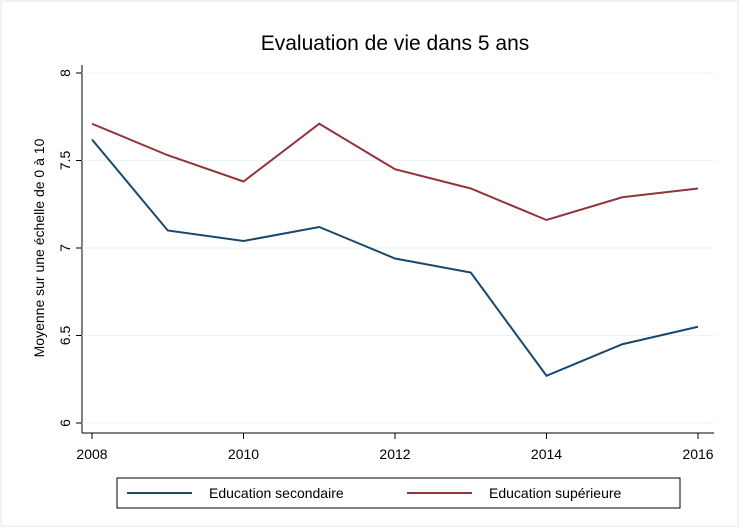 The width and height of the screenshot is (739, 527). Describe the element at coordinates (394, 454) in the screenshot. I see `x-tick-label: 2012` at that location.